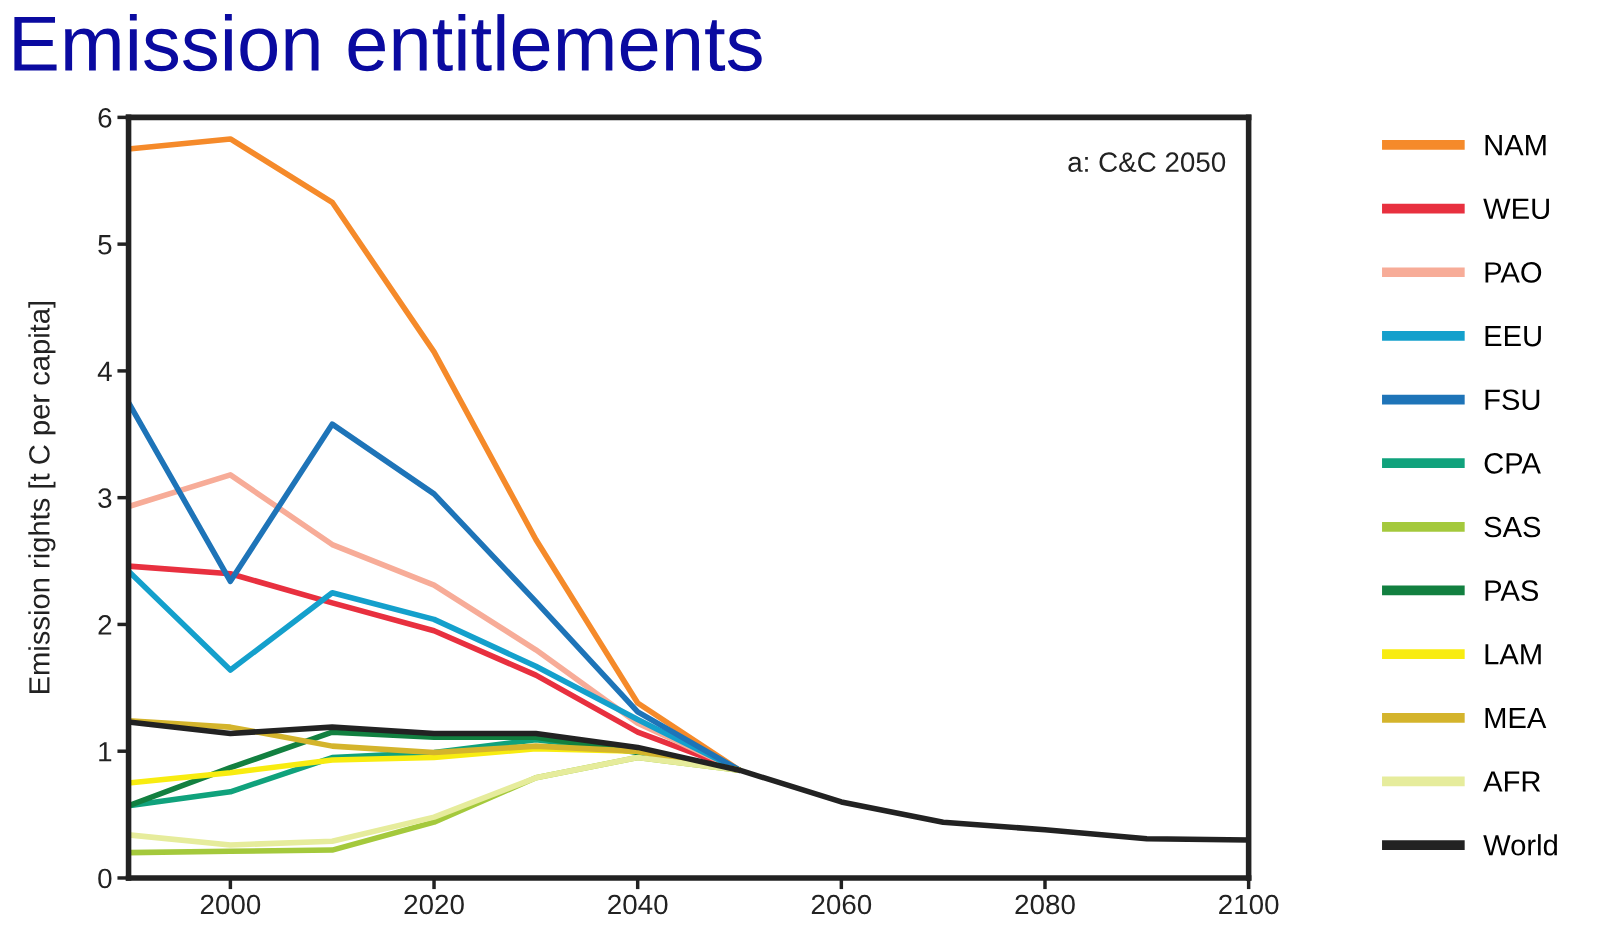  What do you see at coordinates (230, 904) in the screenshot?
I see `x-tick-label: 2000` at bounding box center [230, 904].